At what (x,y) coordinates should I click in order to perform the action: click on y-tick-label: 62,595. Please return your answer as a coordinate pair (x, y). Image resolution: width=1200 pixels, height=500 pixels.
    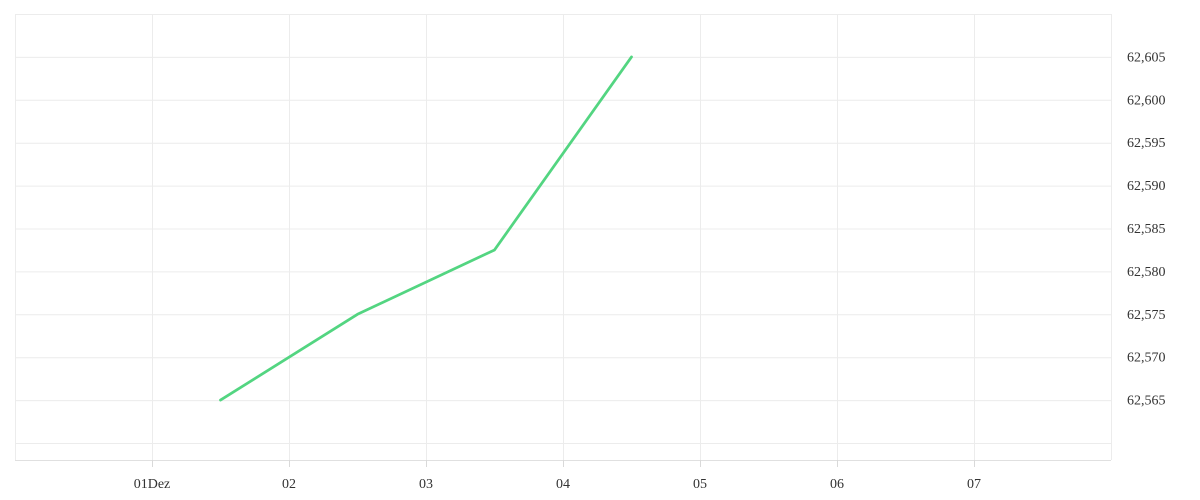
    Looking at the image, I should click on (1146, 143).